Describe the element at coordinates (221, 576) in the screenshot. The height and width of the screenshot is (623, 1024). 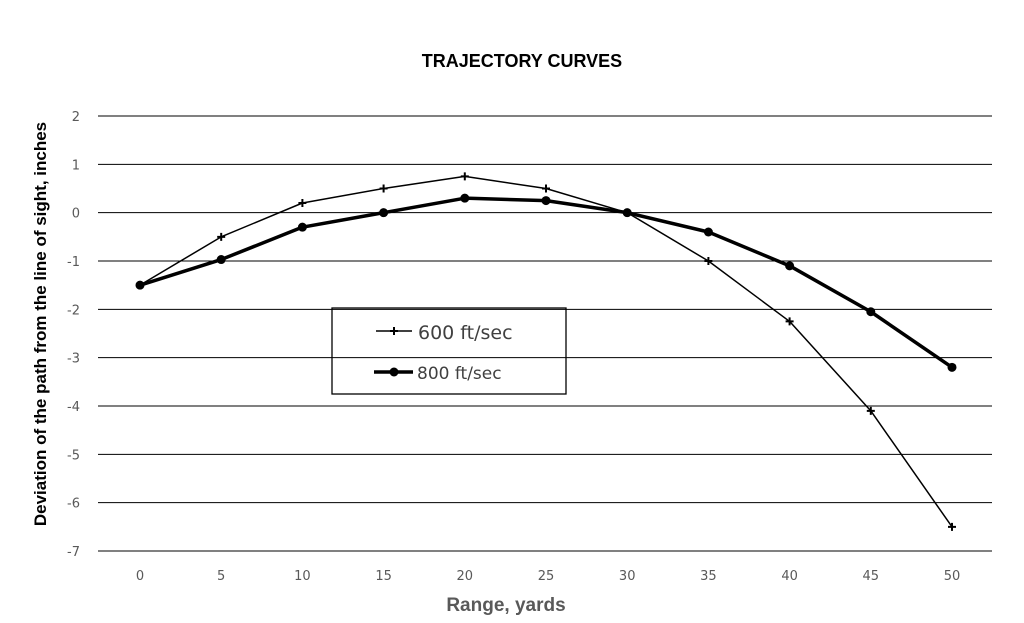
I see `x-tick-label: 5` at that location.